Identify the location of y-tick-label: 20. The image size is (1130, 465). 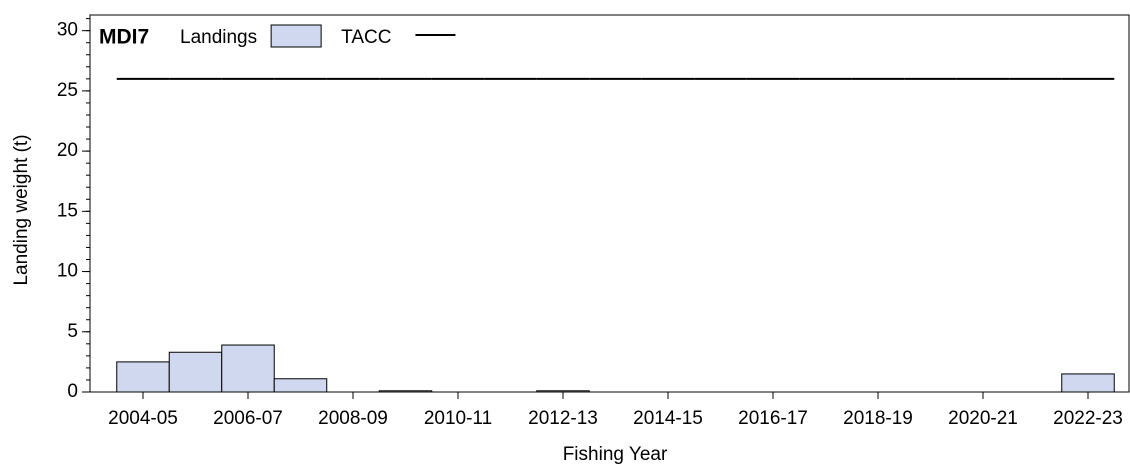
(67, 150).